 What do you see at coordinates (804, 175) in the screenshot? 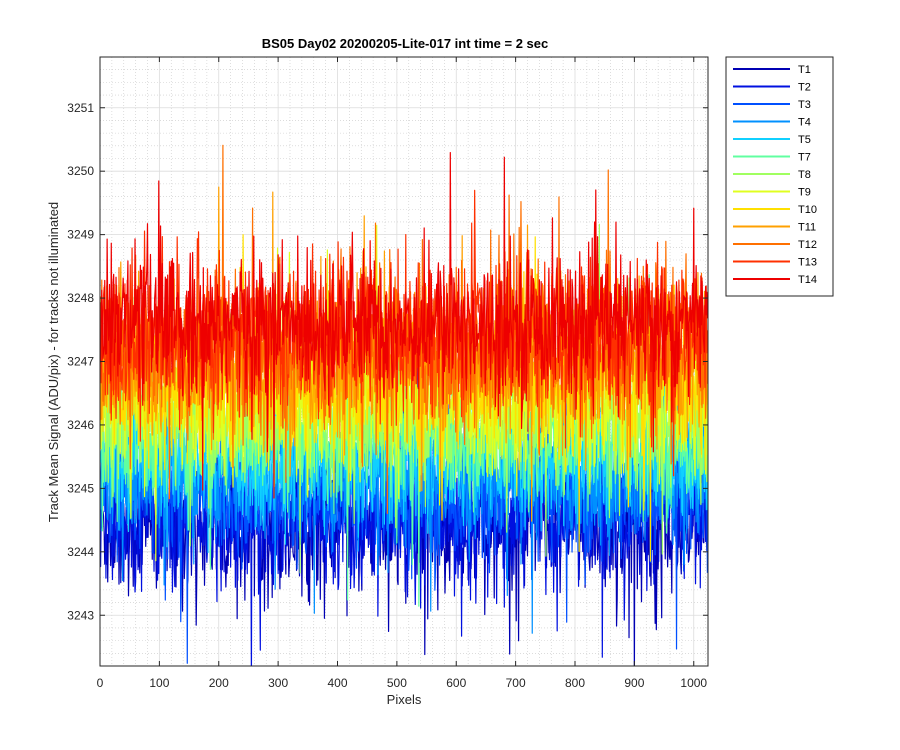
I see `legend-label-t8: T8` at bounding box center [804, 175].